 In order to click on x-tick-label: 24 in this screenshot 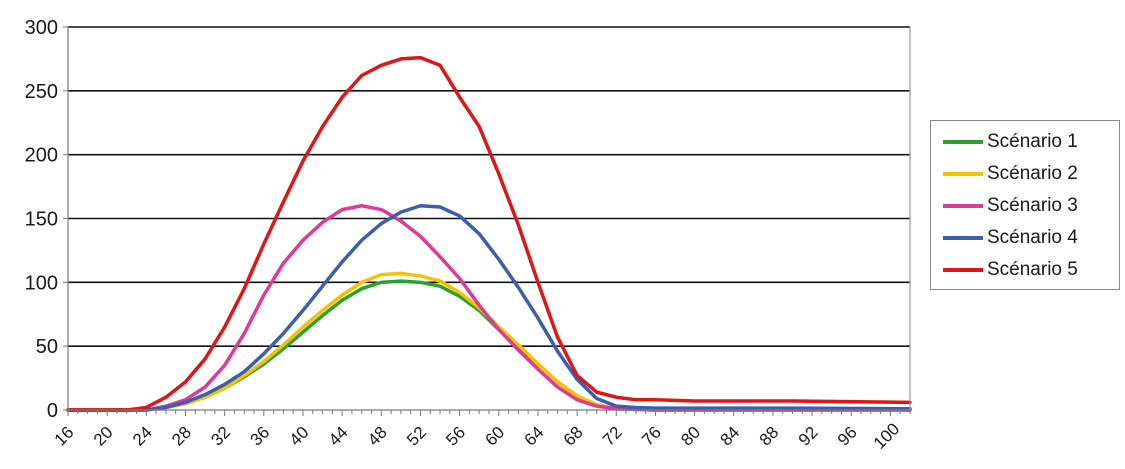, I will do `click(142, 436)`.